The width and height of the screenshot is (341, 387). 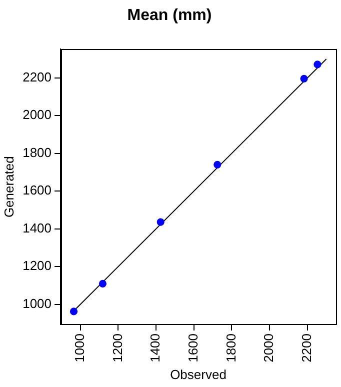 I want to click on y-tick-label: 1200, so click(x=37, y=266).